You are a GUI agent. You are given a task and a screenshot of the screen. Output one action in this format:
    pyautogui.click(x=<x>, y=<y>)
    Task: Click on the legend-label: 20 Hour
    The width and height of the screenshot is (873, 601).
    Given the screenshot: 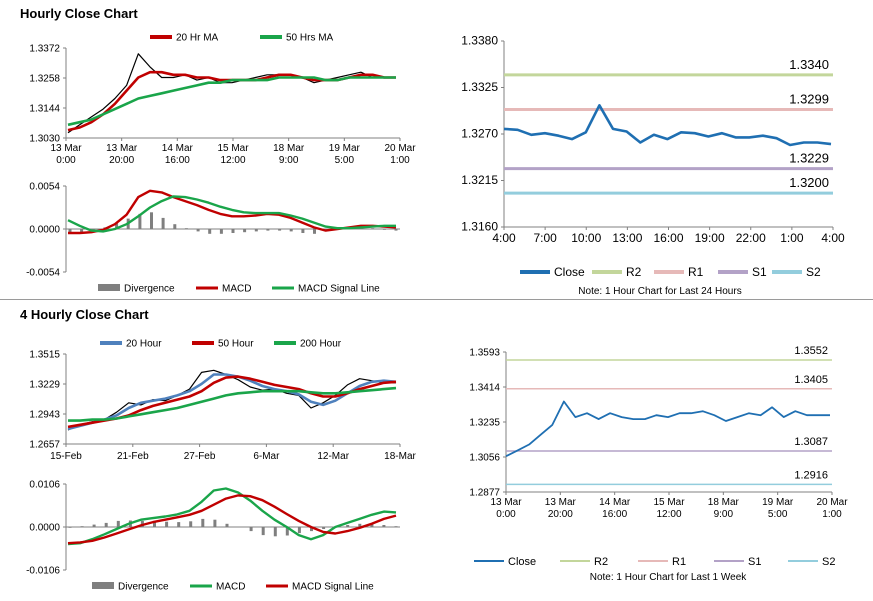 What is the action you would take?
    pyautogui.click(x=144, y=344)
    